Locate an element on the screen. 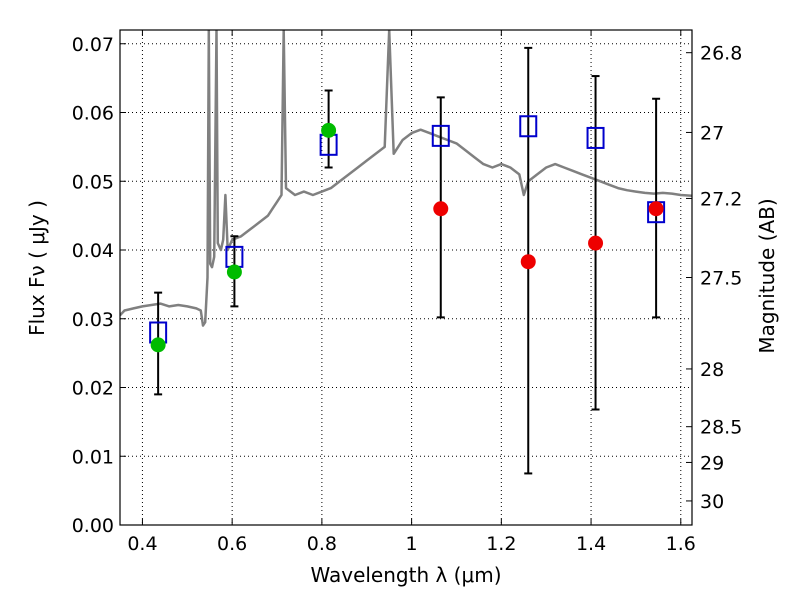 This screenshot has height=600, width=800. x-tick-label: 0.8 is located at coordinates (322, 544).